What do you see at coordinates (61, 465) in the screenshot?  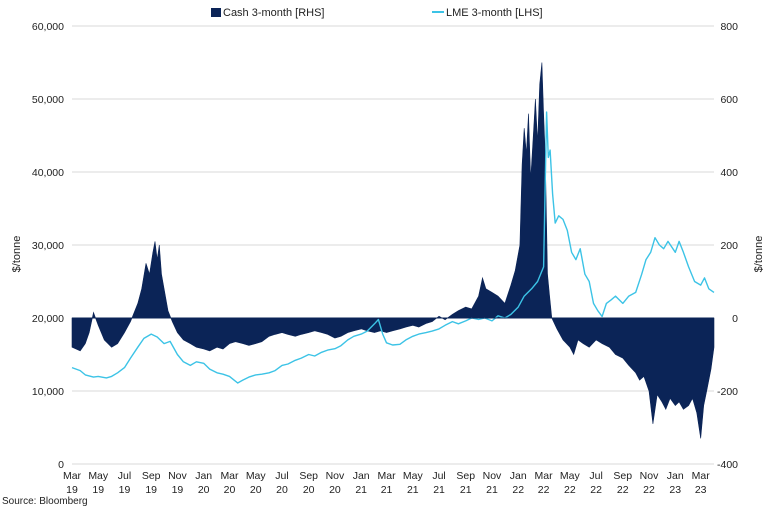 I see `left-tick-label: 0` at bounding box center [61, 465].